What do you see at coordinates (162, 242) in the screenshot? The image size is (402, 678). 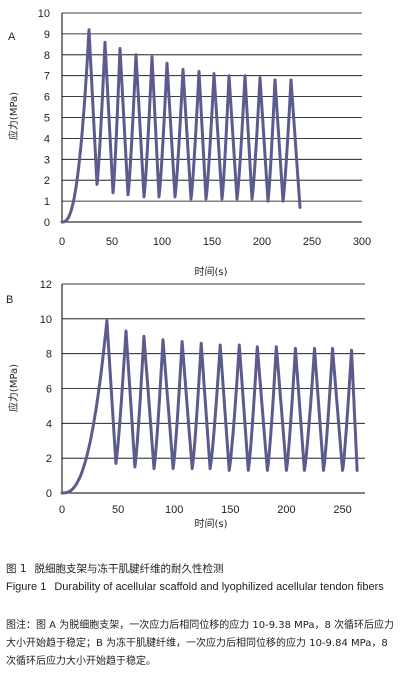 I see `chart-a-xtick-label: 100` at bounding box center [162, 242].